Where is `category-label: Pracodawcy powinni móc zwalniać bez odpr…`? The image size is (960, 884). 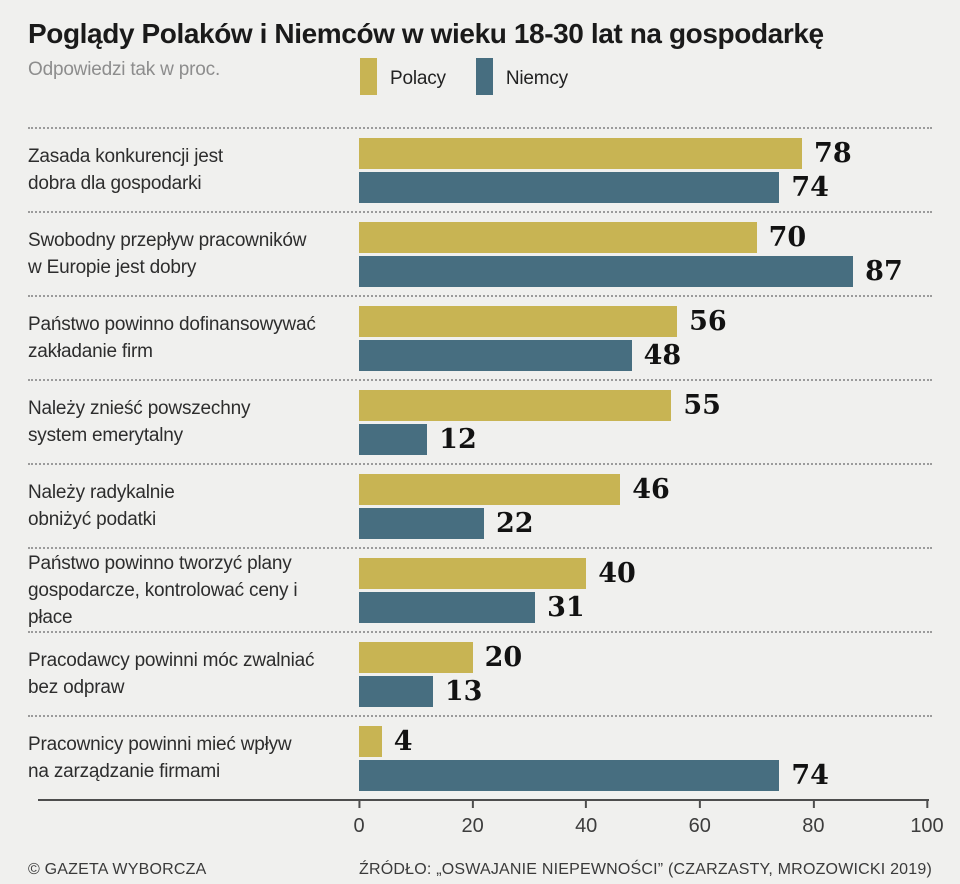 category-label: Pracodawcy powinni móc zwalniać bez odpr… is located at coordinates (171, 674).